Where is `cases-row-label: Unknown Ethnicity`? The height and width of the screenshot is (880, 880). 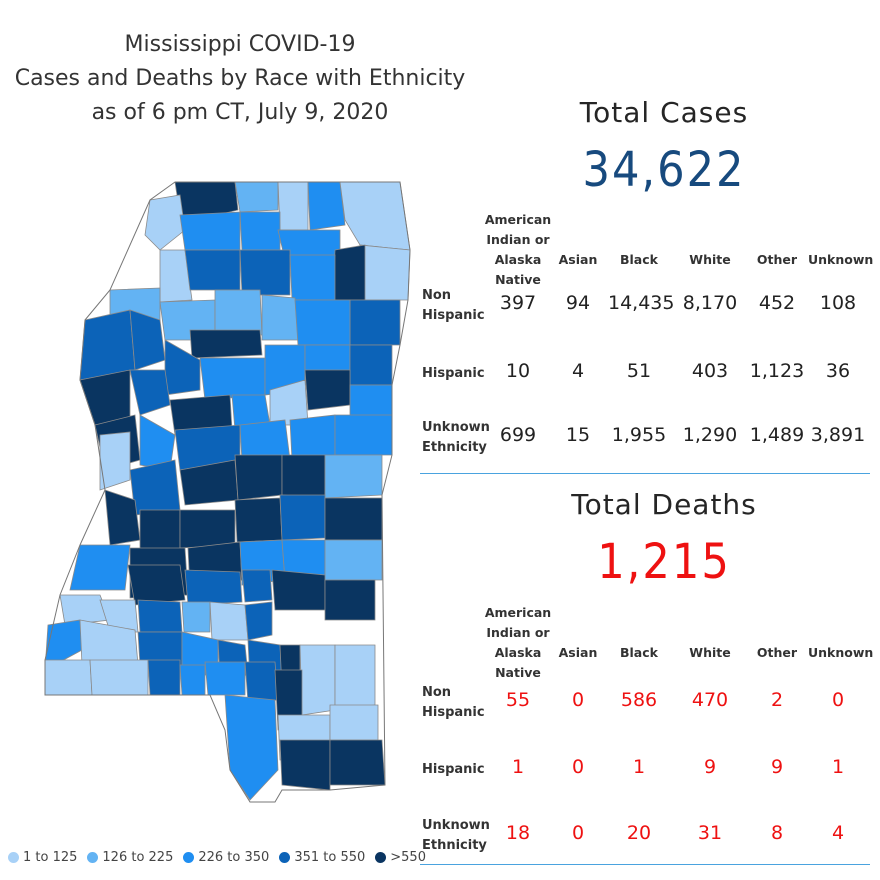 cases-row-label: Unknown Ethnicity is located at coordinates (456, 437).